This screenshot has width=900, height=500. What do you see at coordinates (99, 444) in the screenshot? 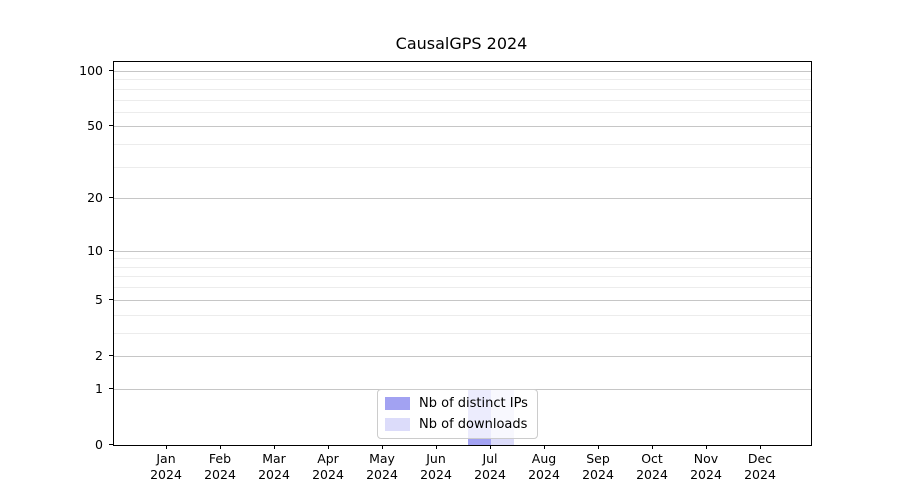
I see `y-tick-label-0: 0` at bounding box center [99, 444].